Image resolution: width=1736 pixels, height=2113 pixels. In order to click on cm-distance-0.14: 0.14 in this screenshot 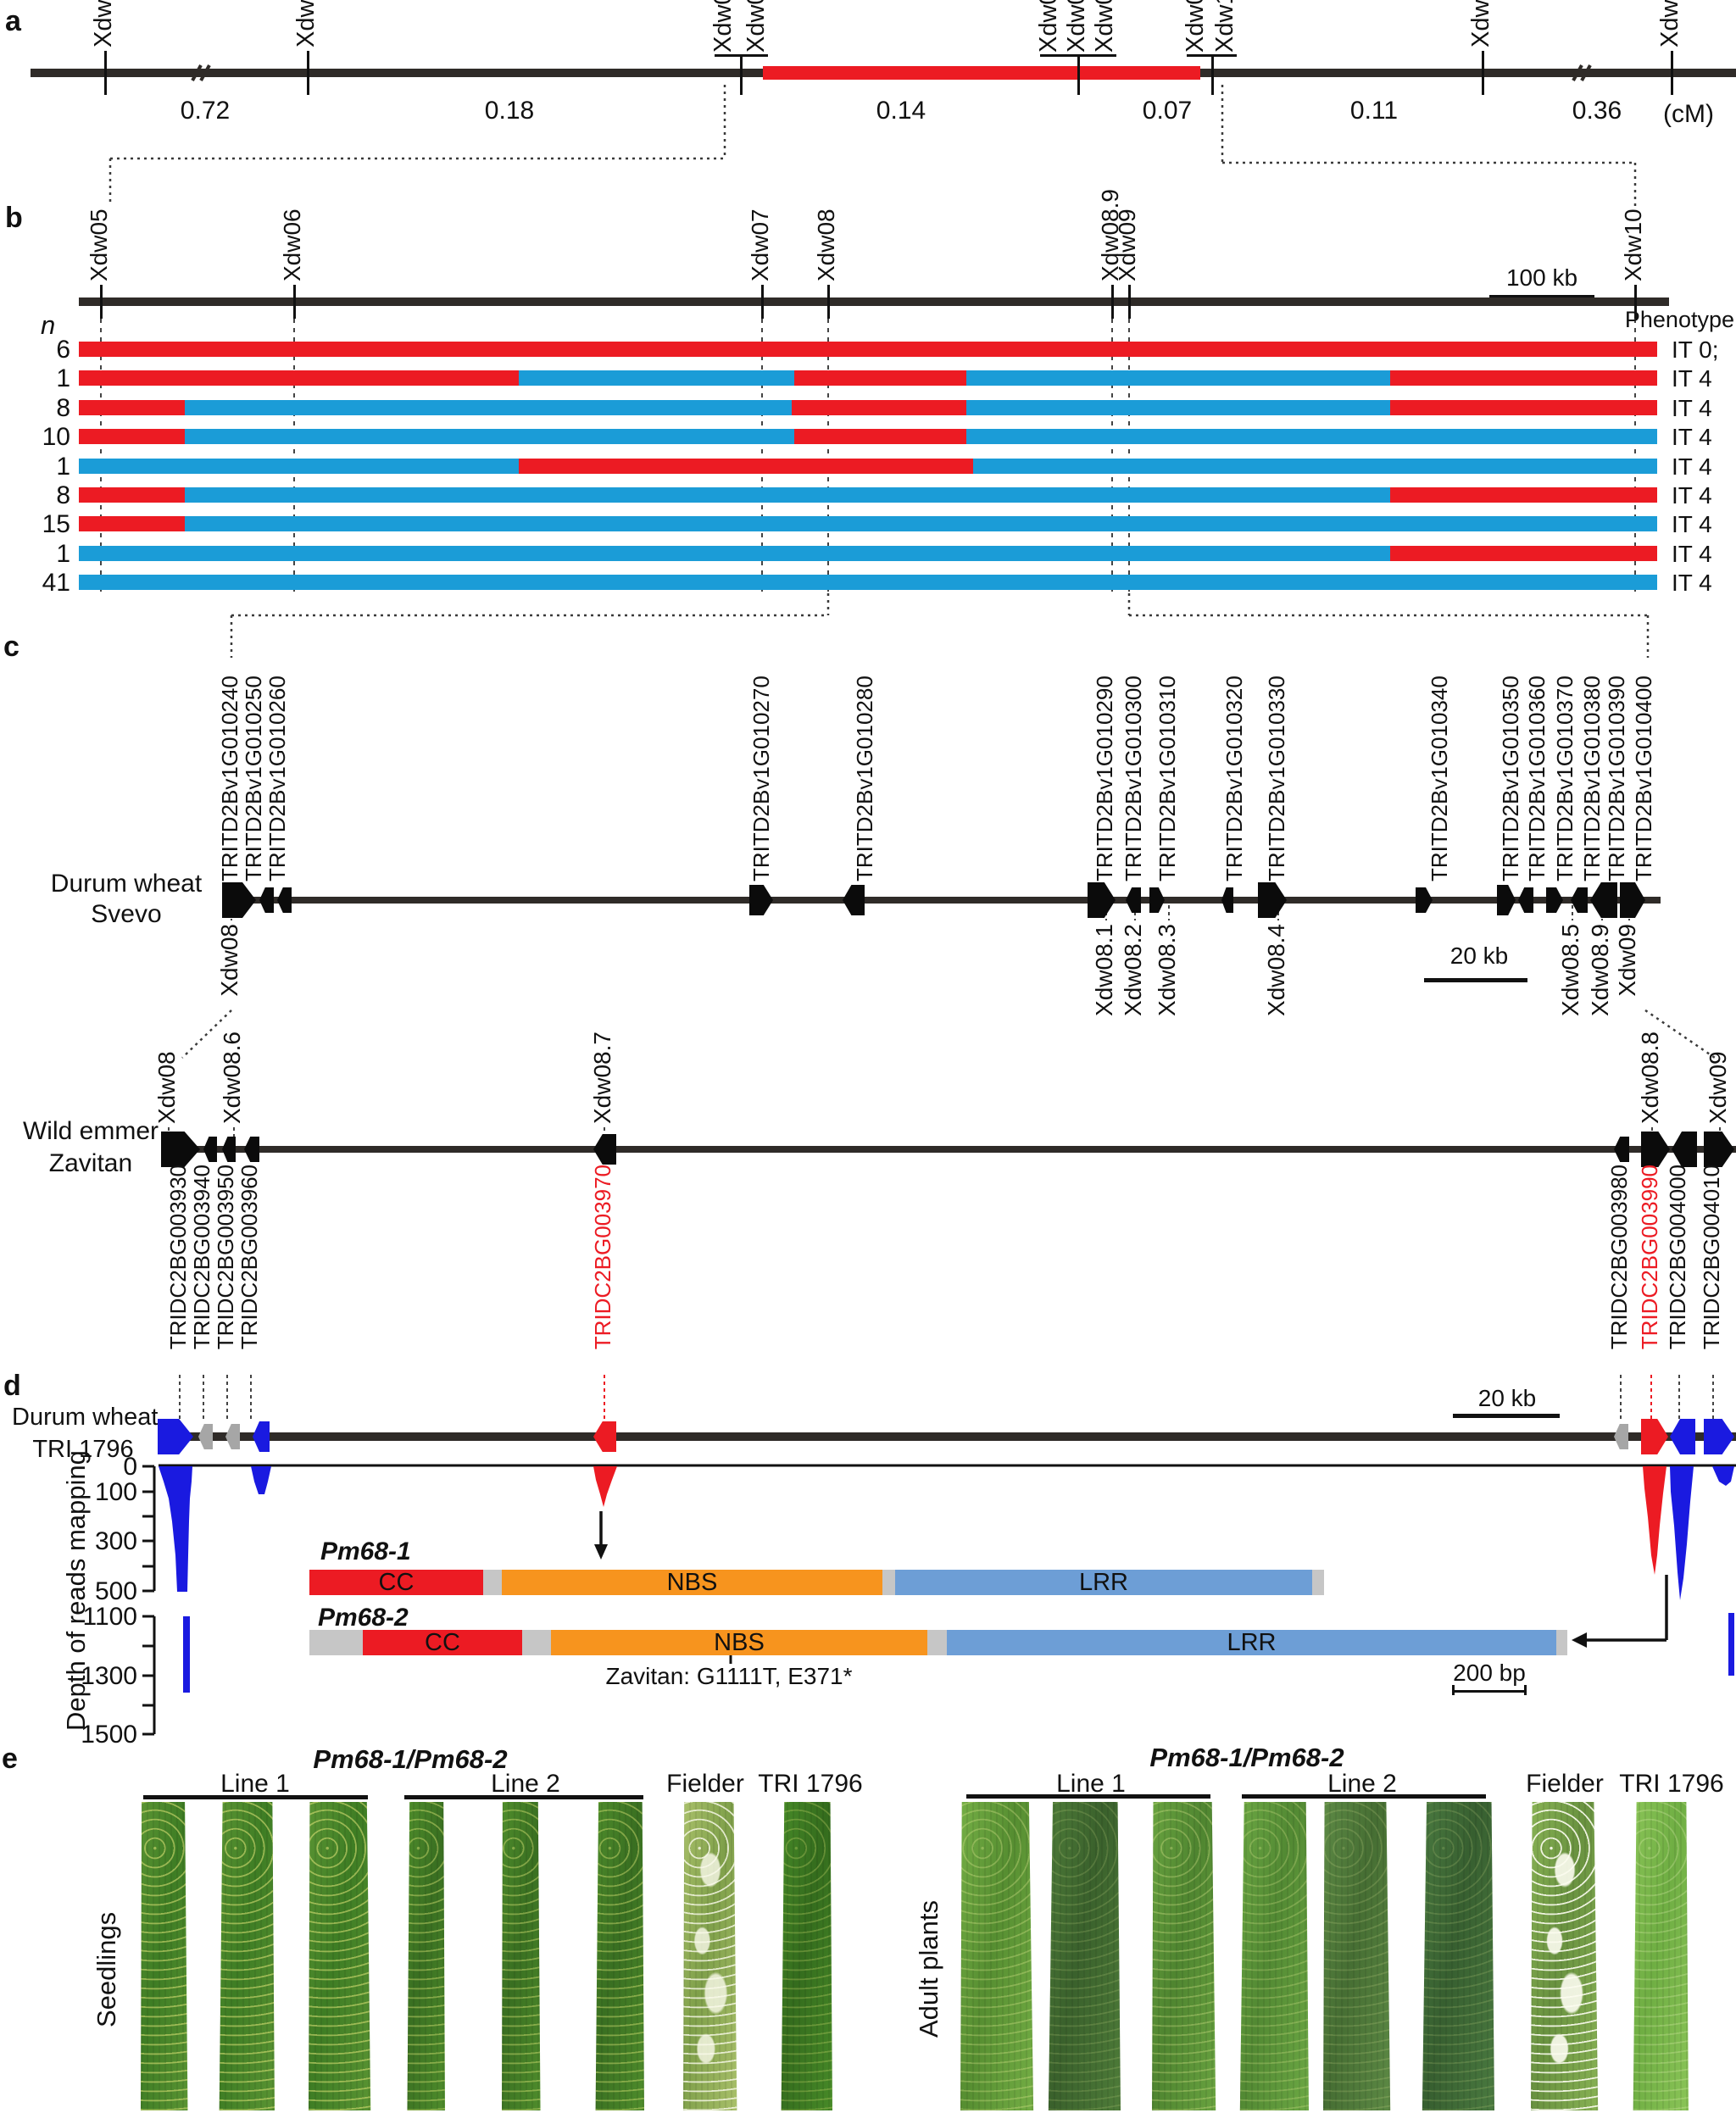, I will do `click(901, 111)`.